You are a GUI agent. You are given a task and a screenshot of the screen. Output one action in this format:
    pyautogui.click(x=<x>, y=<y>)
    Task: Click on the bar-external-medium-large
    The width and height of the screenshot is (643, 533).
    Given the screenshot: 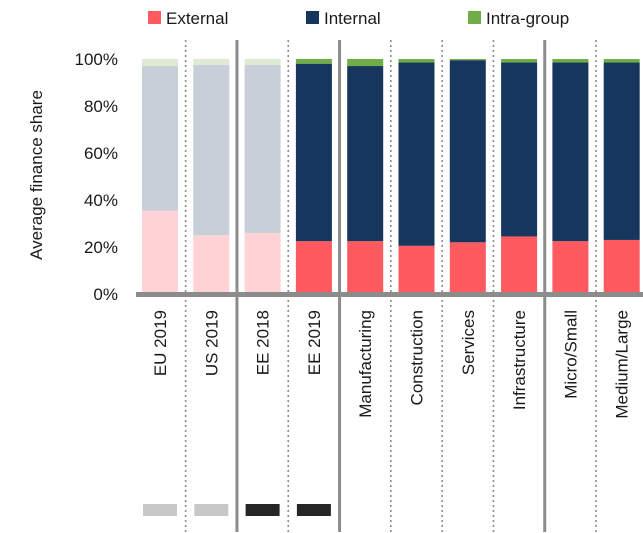 What is the action you would take?
    pyautogui.click(x=621, y=266)
    